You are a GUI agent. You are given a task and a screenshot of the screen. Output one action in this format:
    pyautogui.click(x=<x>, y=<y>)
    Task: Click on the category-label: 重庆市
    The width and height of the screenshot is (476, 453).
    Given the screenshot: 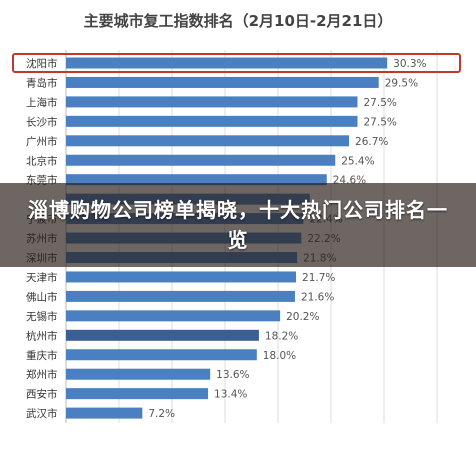 What is the action you would take?
    pyautogui.click(x=42, y=355)
    